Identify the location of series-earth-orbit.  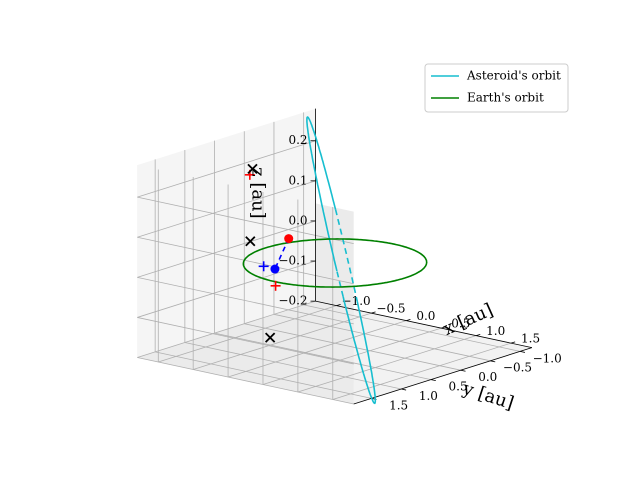
(335, 263).